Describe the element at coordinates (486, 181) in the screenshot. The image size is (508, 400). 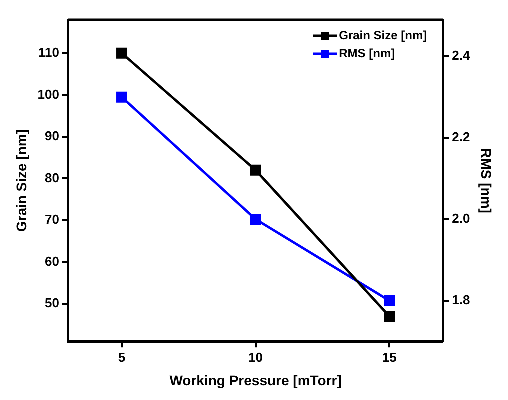
I see `y2-axis-title: RMS [nm]` at that location.